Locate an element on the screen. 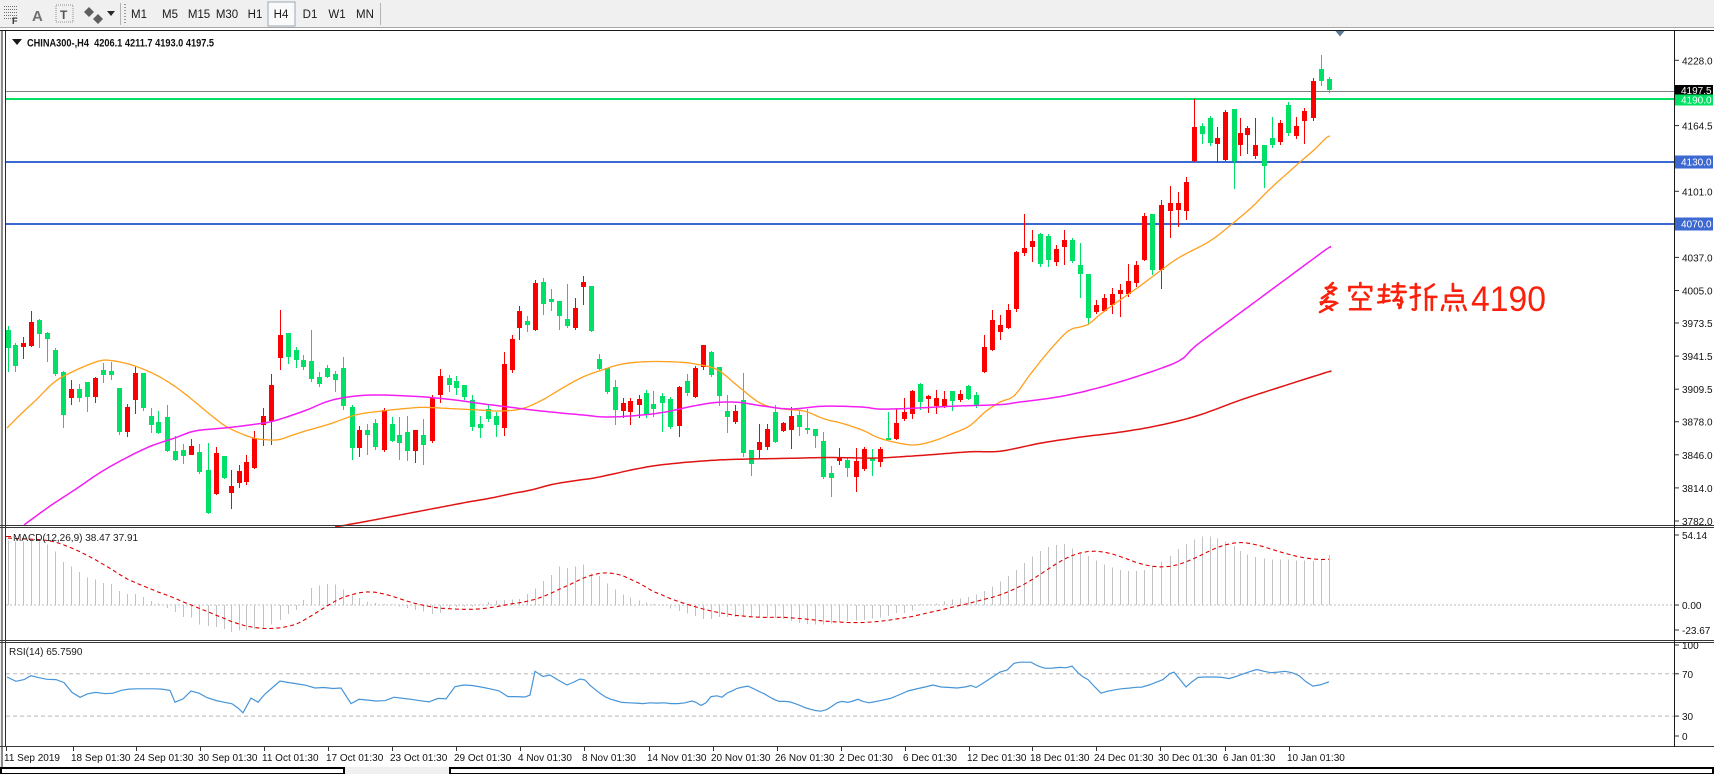  svg-text: 3846.0 is located at coordinates (1697, 456).